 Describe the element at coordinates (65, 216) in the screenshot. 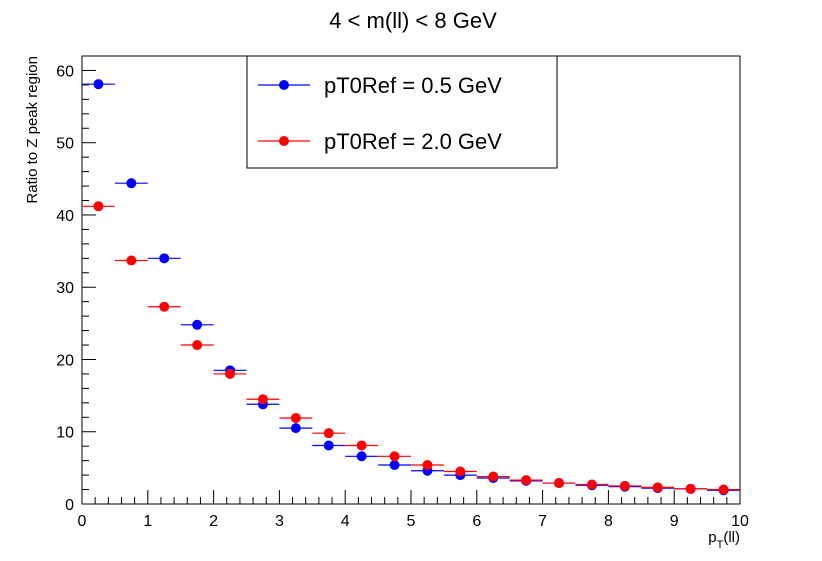

I see `y-tick-label: 40` at that location.